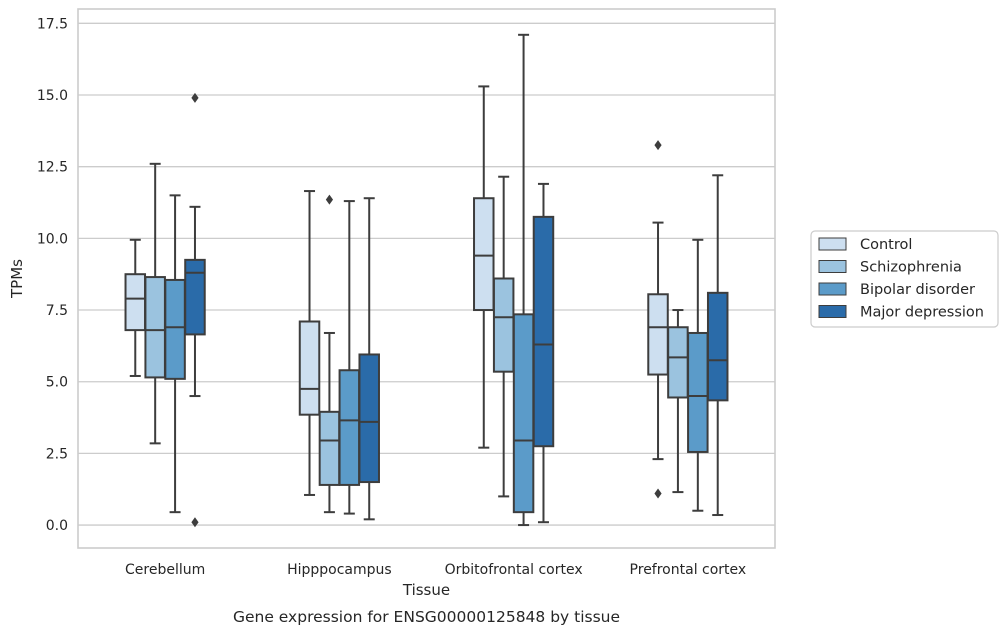  I want to click on y-axis-label: TPMs, so click(17, 279).